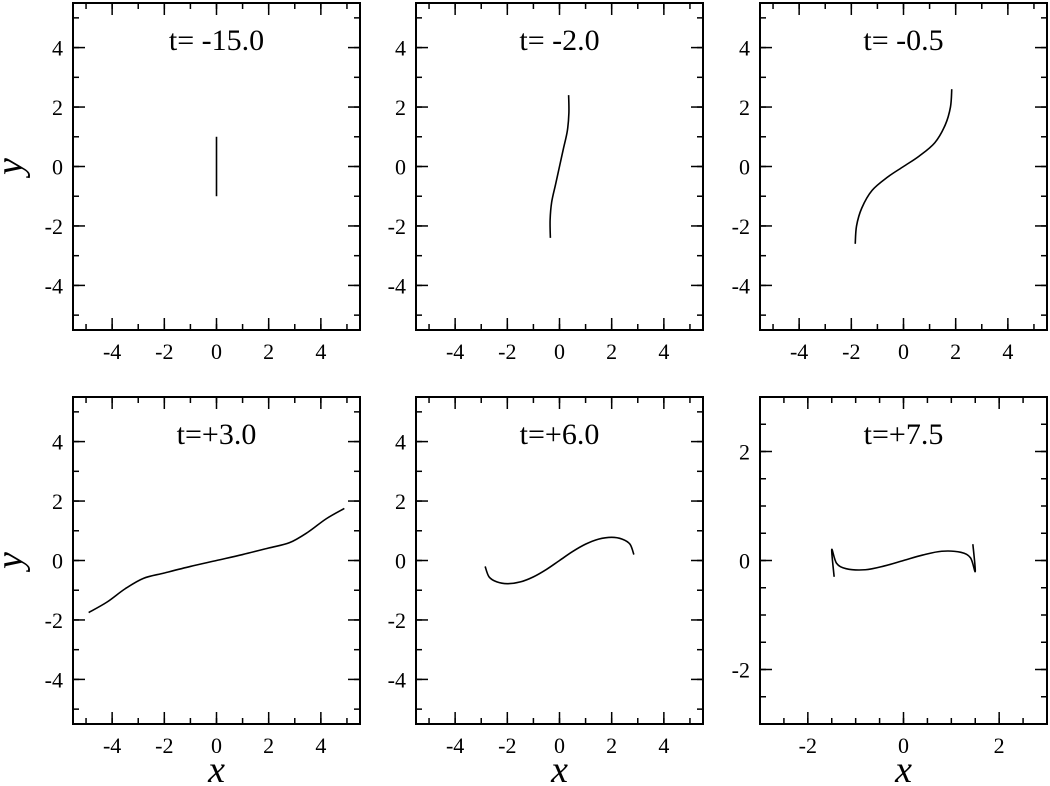 This screenshot has width=1050, height=786. Describe the element at coordinates (904, 434) in the screenshot. I see `panel-title: t=+7.5` at that location.